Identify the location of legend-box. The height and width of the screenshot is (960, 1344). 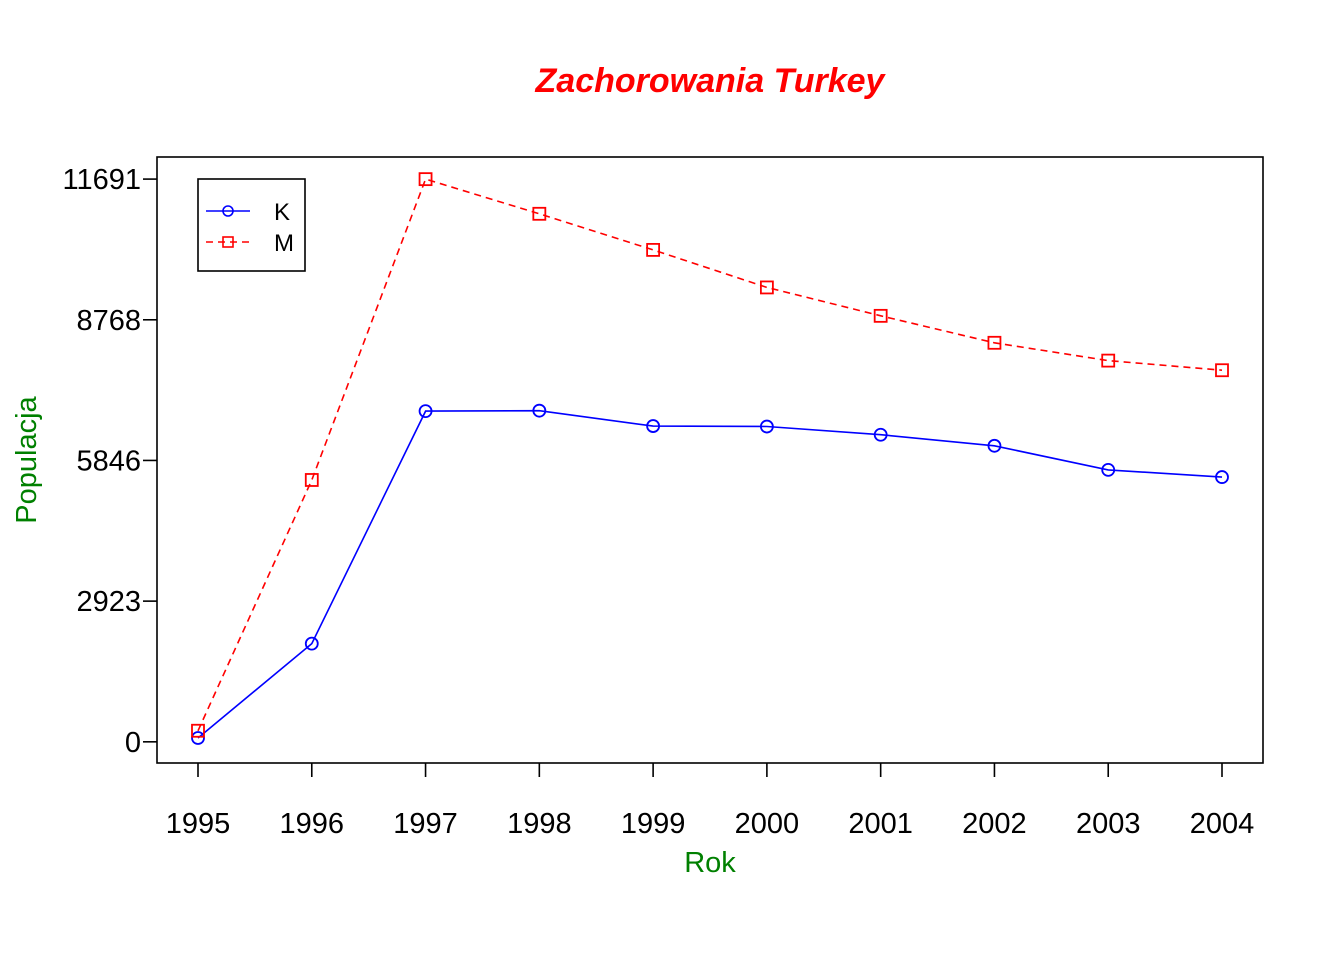
(251, 225).